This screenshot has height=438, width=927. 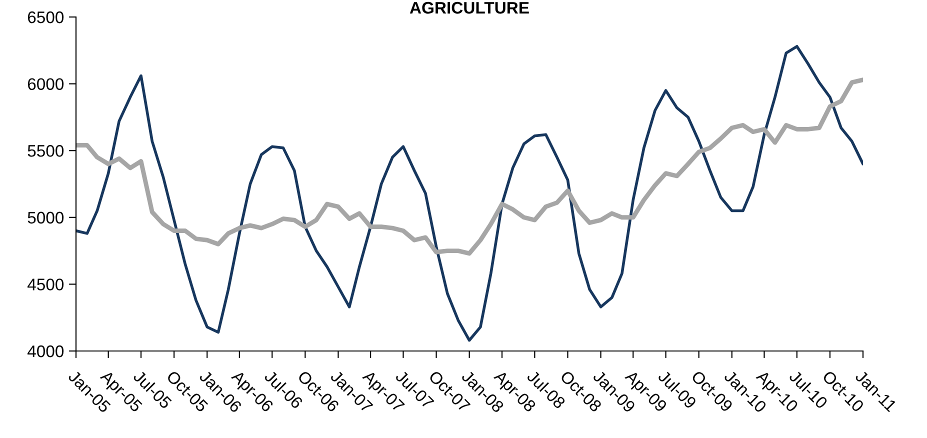 What do you see at coordinates (46, 151) in the screenshot?
I see `y-tick-label: 5500` at bounding box center [46, 151].